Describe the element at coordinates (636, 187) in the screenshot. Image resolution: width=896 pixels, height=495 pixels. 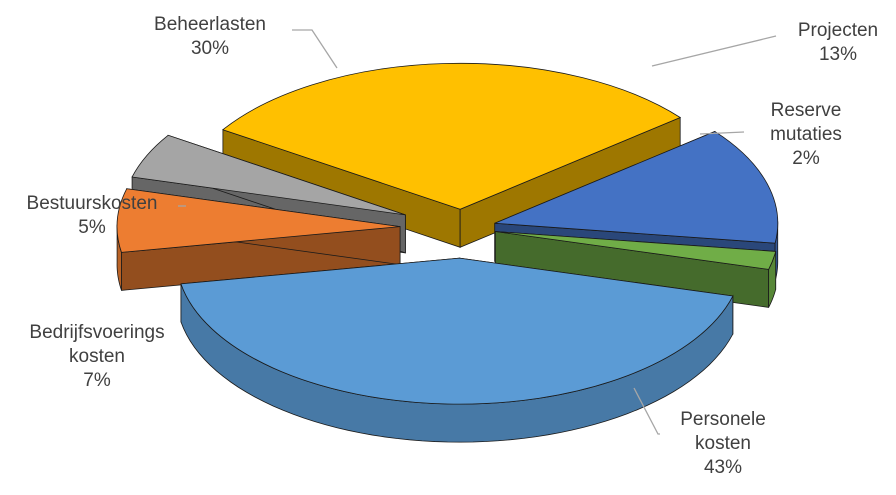
I see `slice-projecten` at that location.